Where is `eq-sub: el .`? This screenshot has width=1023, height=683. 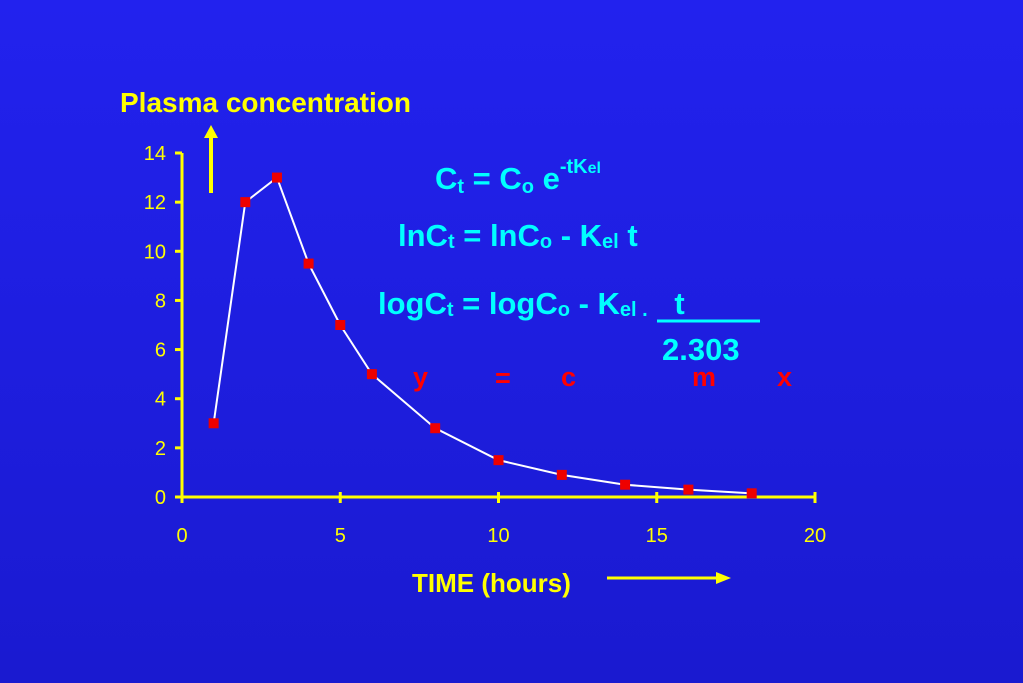
eq-sub: el . is located at coordinates (634, 310).